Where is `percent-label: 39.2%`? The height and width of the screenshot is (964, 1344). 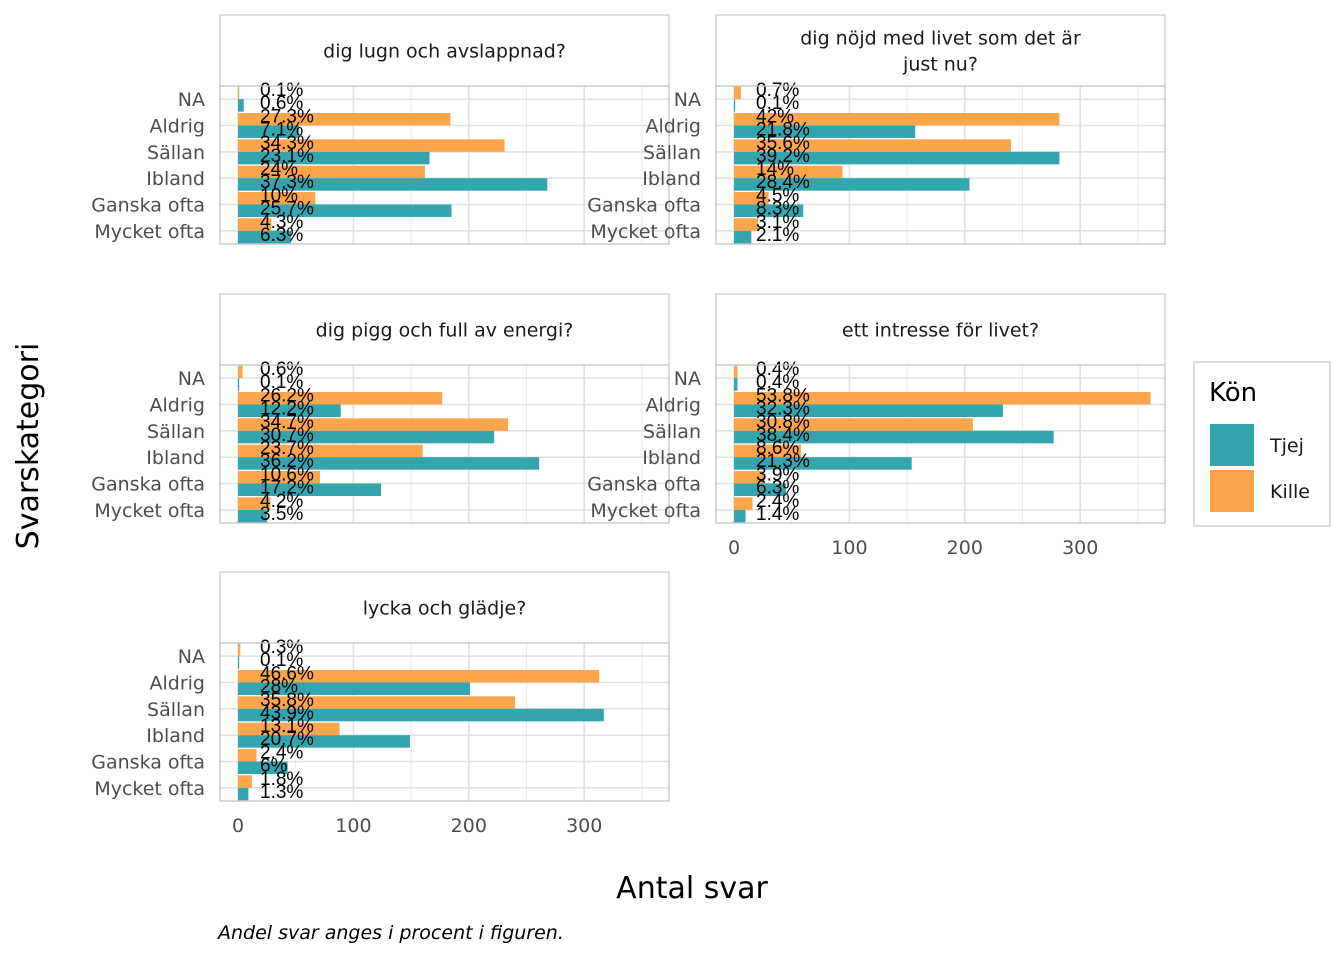 percent-label: 39.2% is located at coordinates (783, 156).